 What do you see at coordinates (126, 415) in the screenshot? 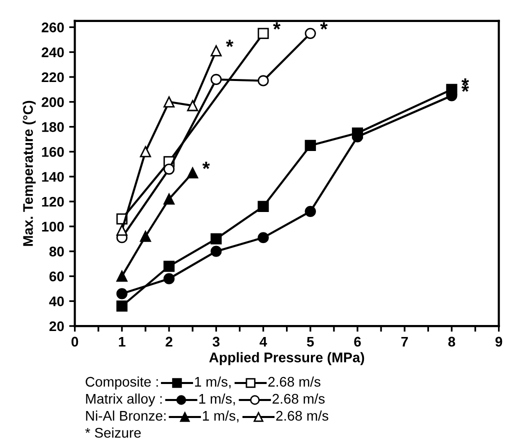
I see `text: Ni-Al Bronze:` at bounding box center [126, 415].